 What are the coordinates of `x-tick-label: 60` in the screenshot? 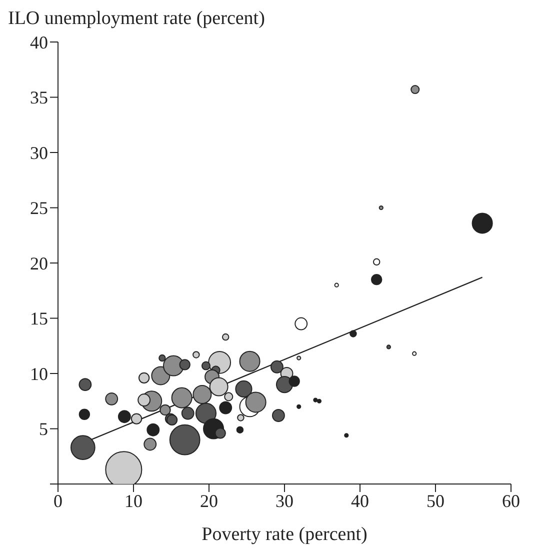 It's located at (511, 500).